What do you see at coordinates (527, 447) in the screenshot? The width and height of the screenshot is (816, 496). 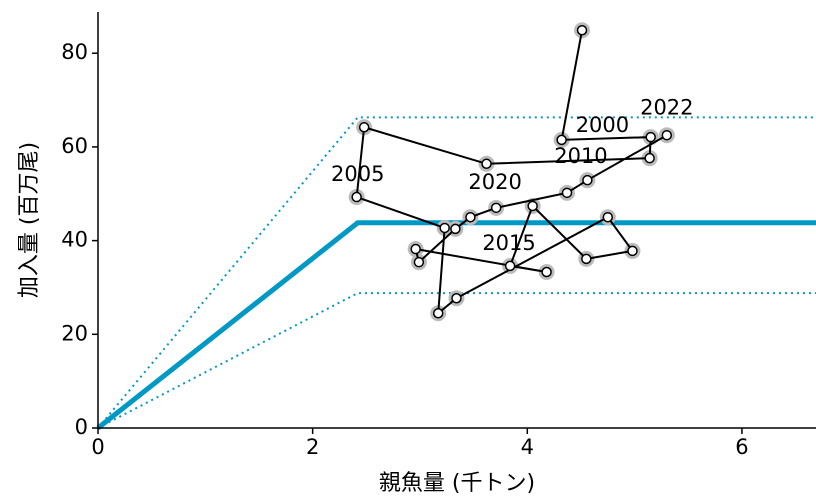 I see `x-tick-label: 4` at bounding box center [527, 447].